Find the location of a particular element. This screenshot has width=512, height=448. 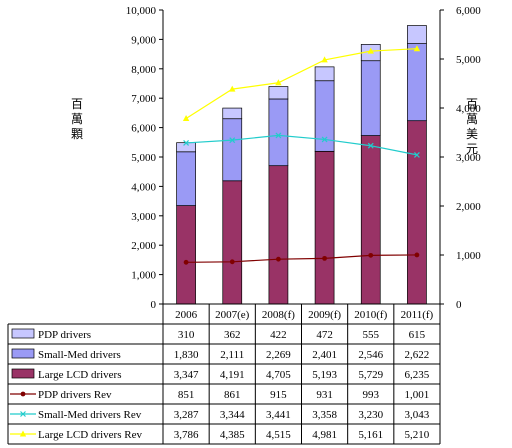

y-left-tick-label: 0 is located at coordinates (154, 305).